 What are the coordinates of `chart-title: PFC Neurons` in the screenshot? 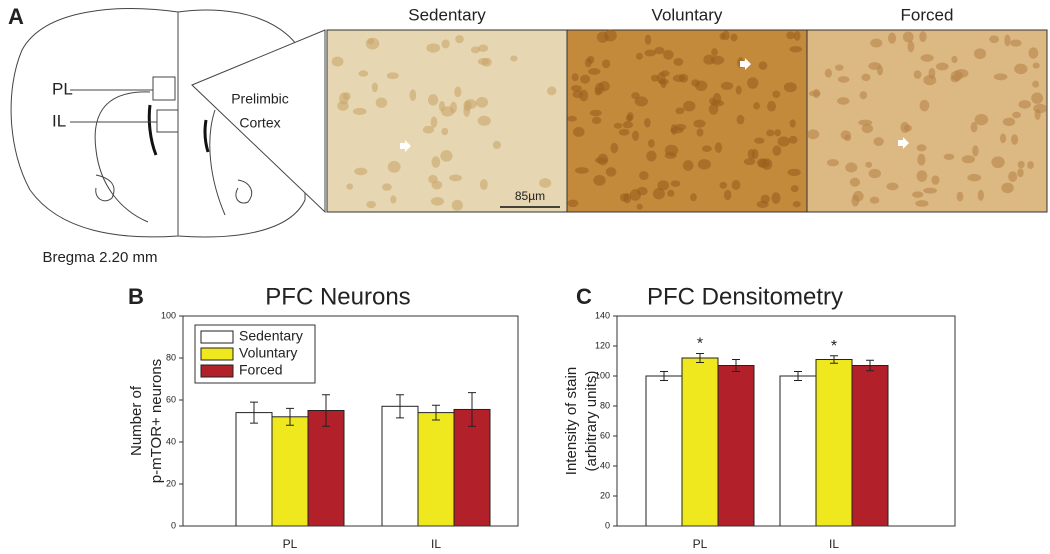 It's located at (337, 296).